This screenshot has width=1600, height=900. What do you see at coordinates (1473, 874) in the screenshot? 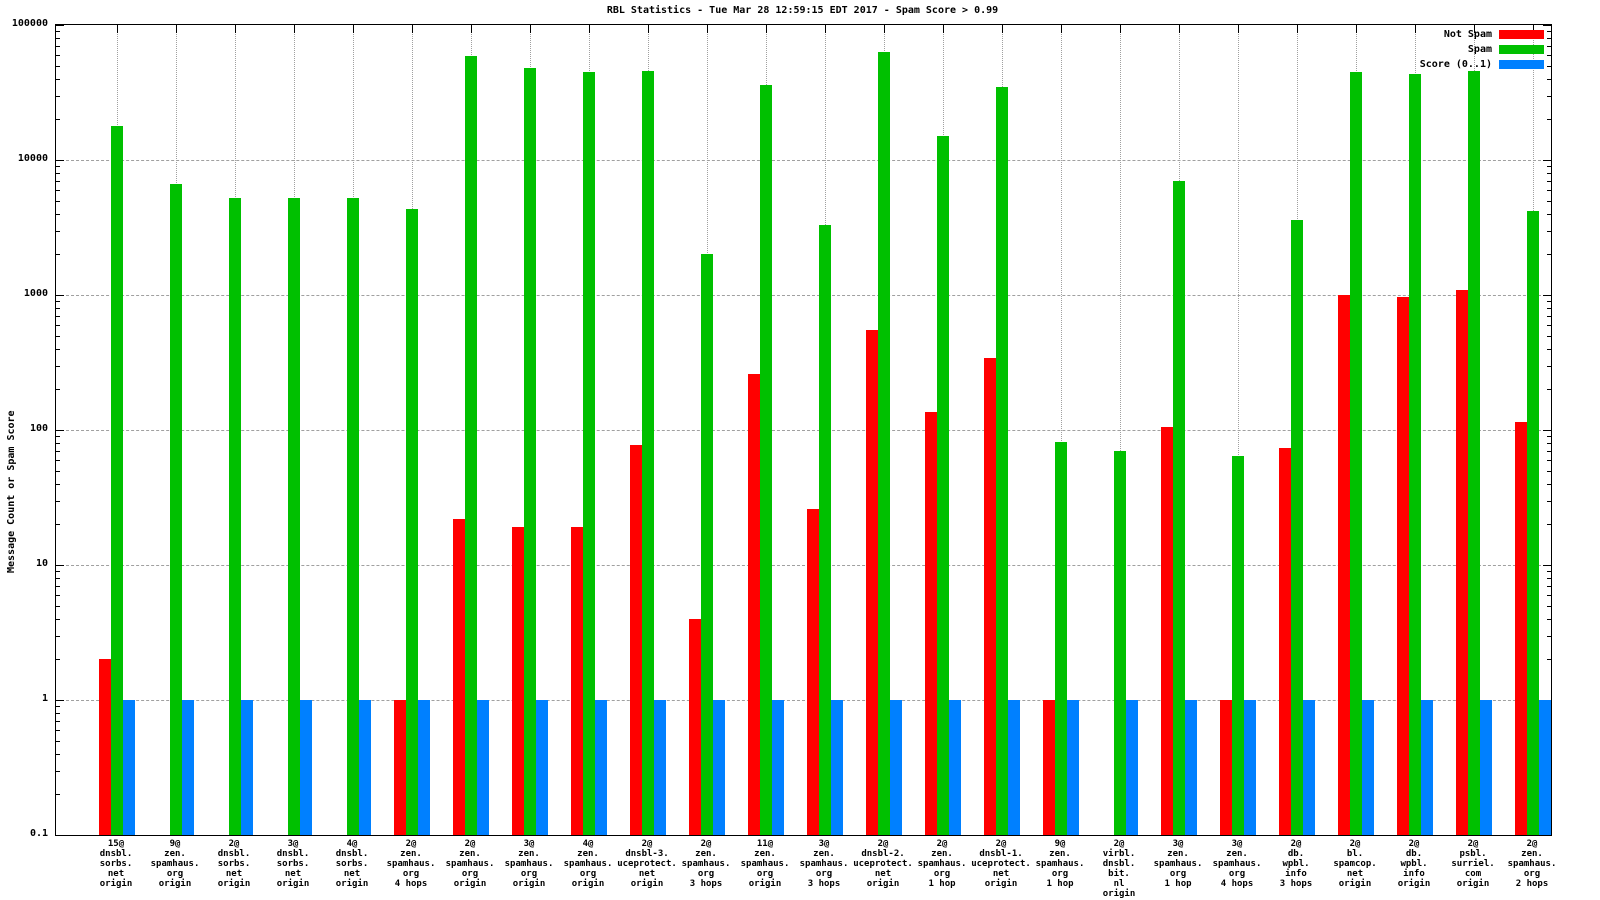
I see `x-tick-label-line: com` at bounding box center [1473, 874].